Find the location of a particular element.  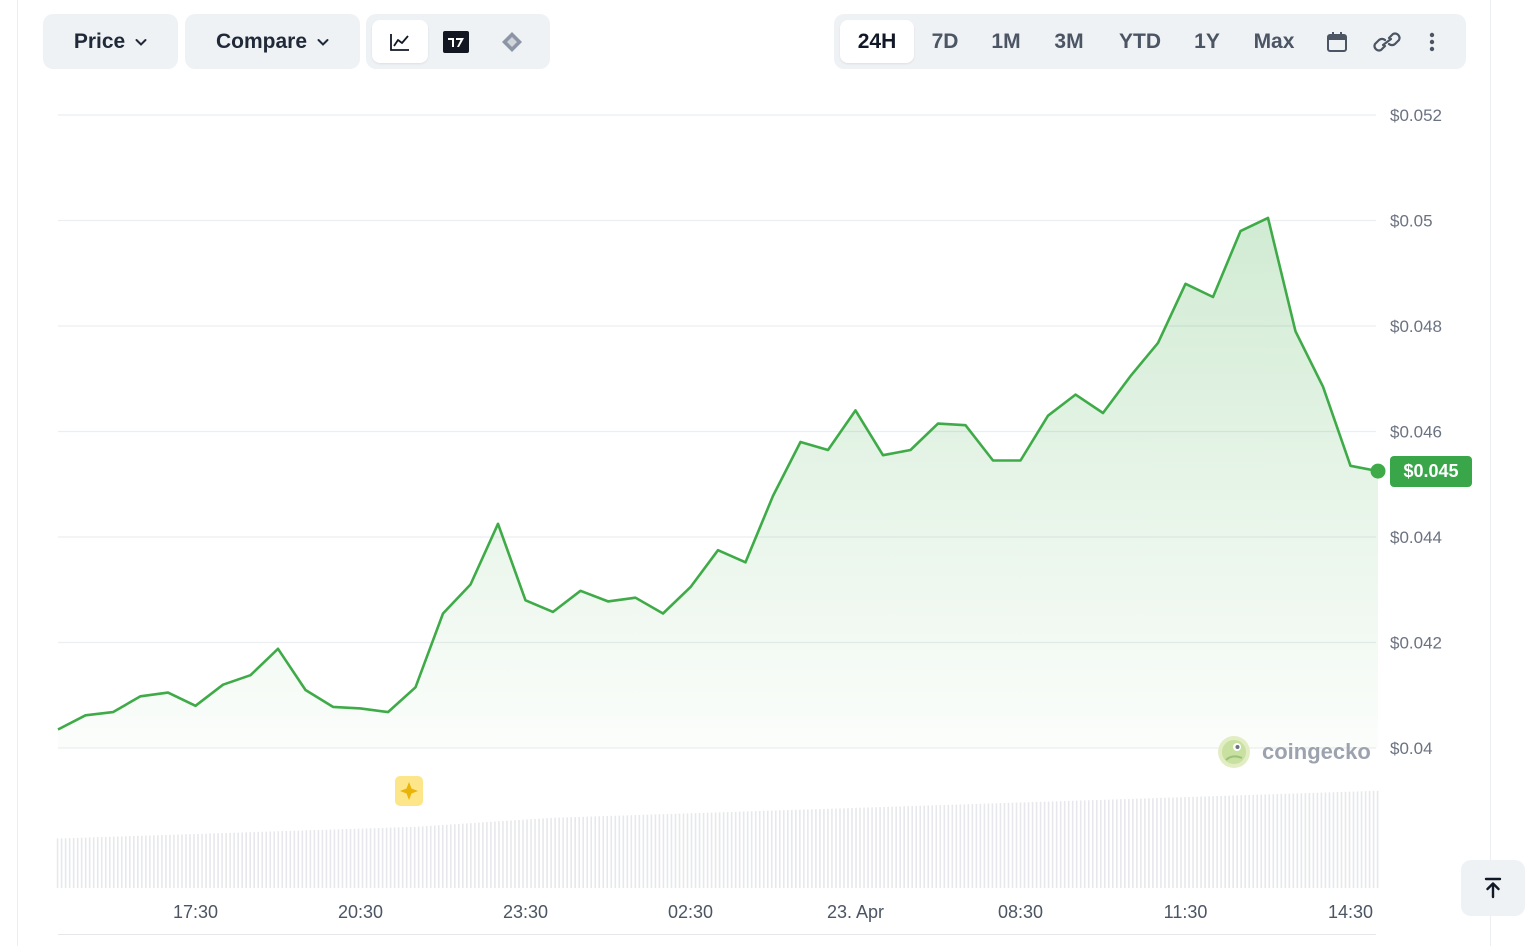

scroll-to-top-button is located at coordinates (1493, 888).